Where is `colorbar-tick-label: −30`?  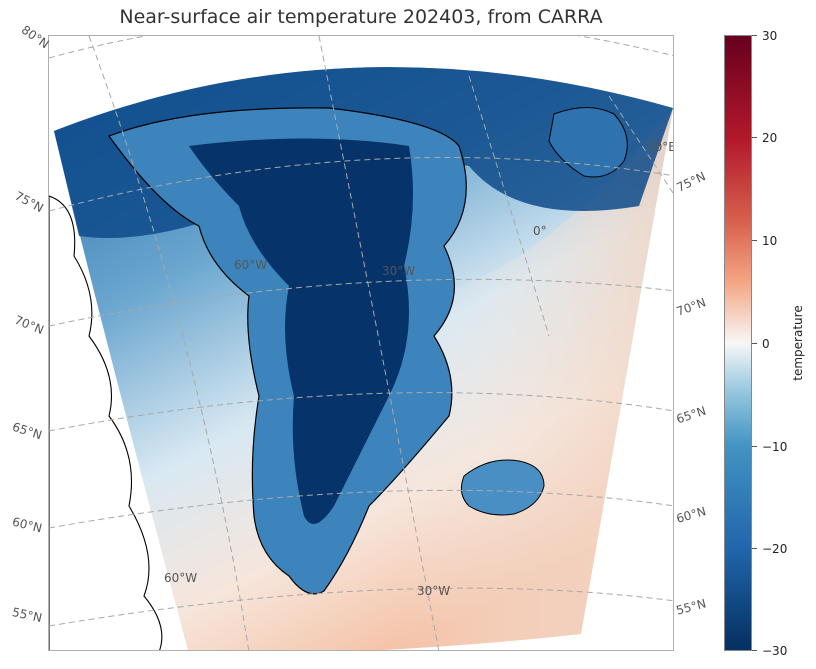
colorbar-tick-label: −30 is located at coordinates (775, 651).